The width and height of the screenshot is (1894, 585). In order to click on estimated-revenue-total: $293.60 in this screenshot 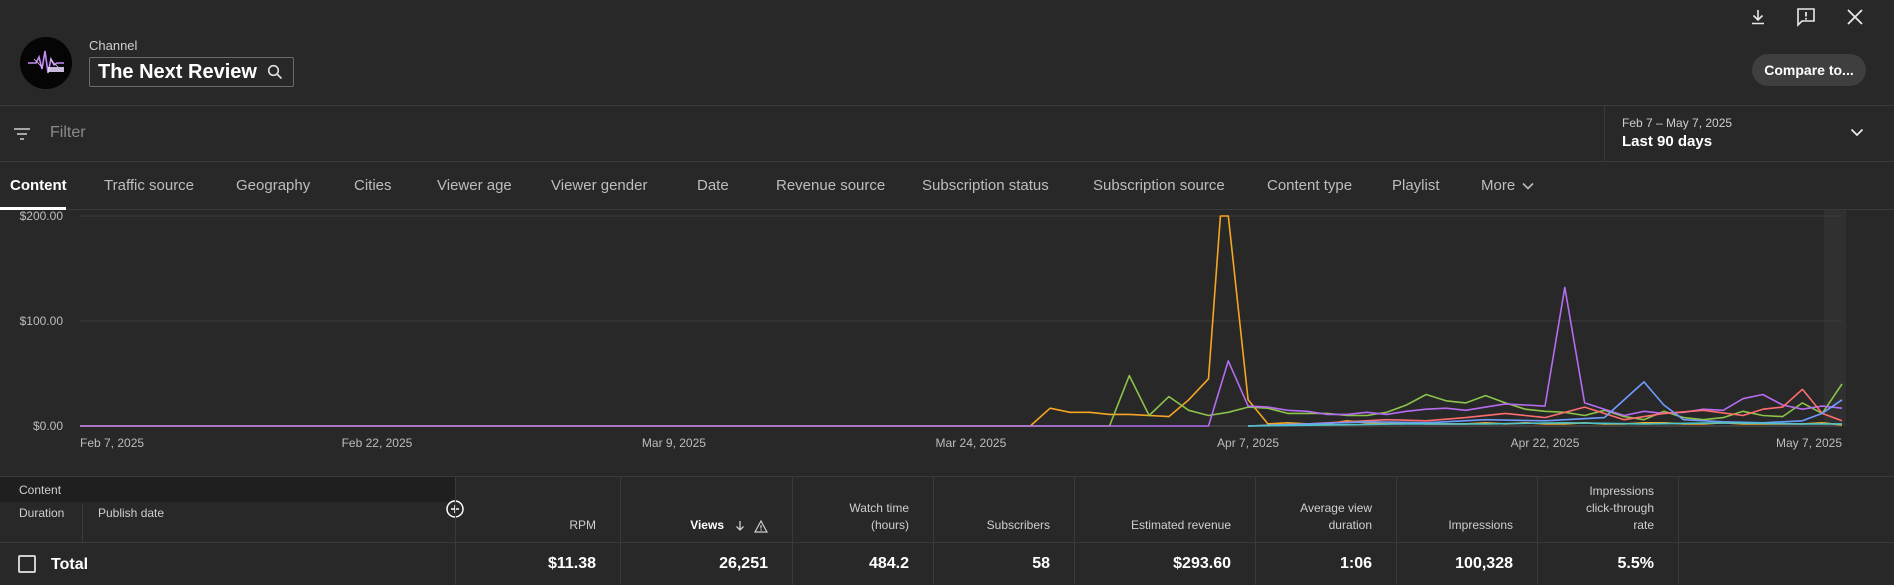, I will do `click(1202, 563)`.